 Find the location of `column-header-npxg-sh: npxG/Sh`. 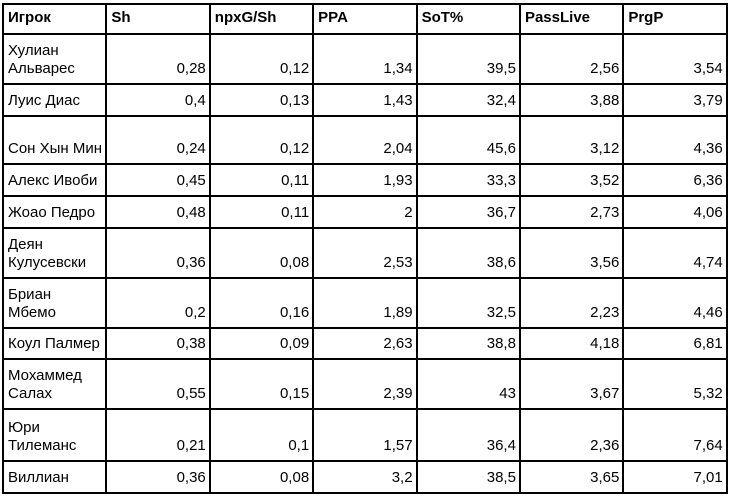

column-header-npxg-sh: npxG/Sh is located at coordinates (261, 19).